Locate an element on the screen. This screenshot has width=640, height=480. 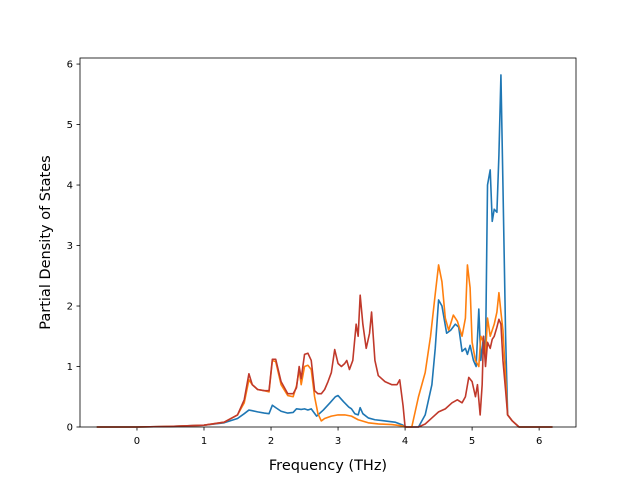
x-tick-label: 5 is located at coordinates (472, 441).